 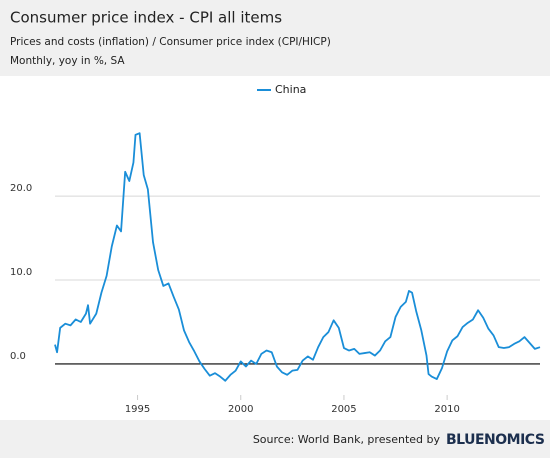 What do you see at coordinates (240, 409) in the screenshot?
I see `x-tick-label: 2000` at bounding box center [240, 409].